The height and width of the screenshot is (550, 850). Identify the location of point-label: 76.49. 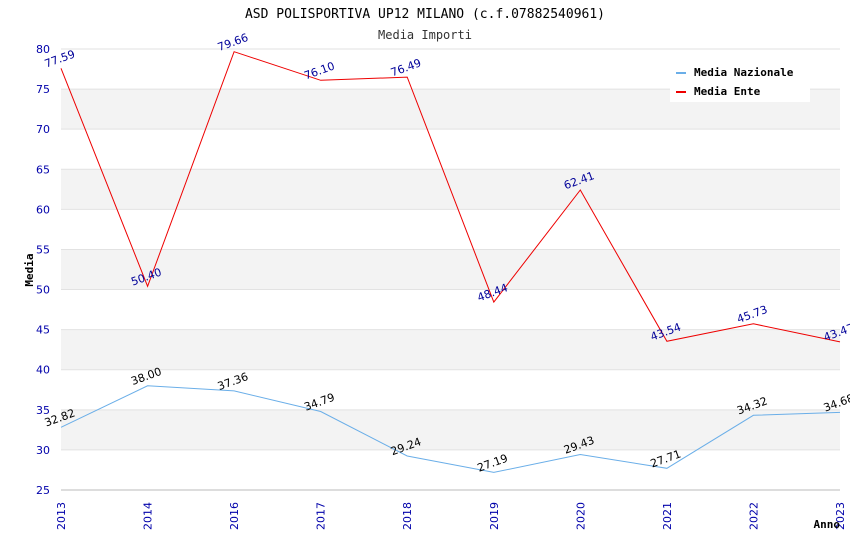
(406, 67).